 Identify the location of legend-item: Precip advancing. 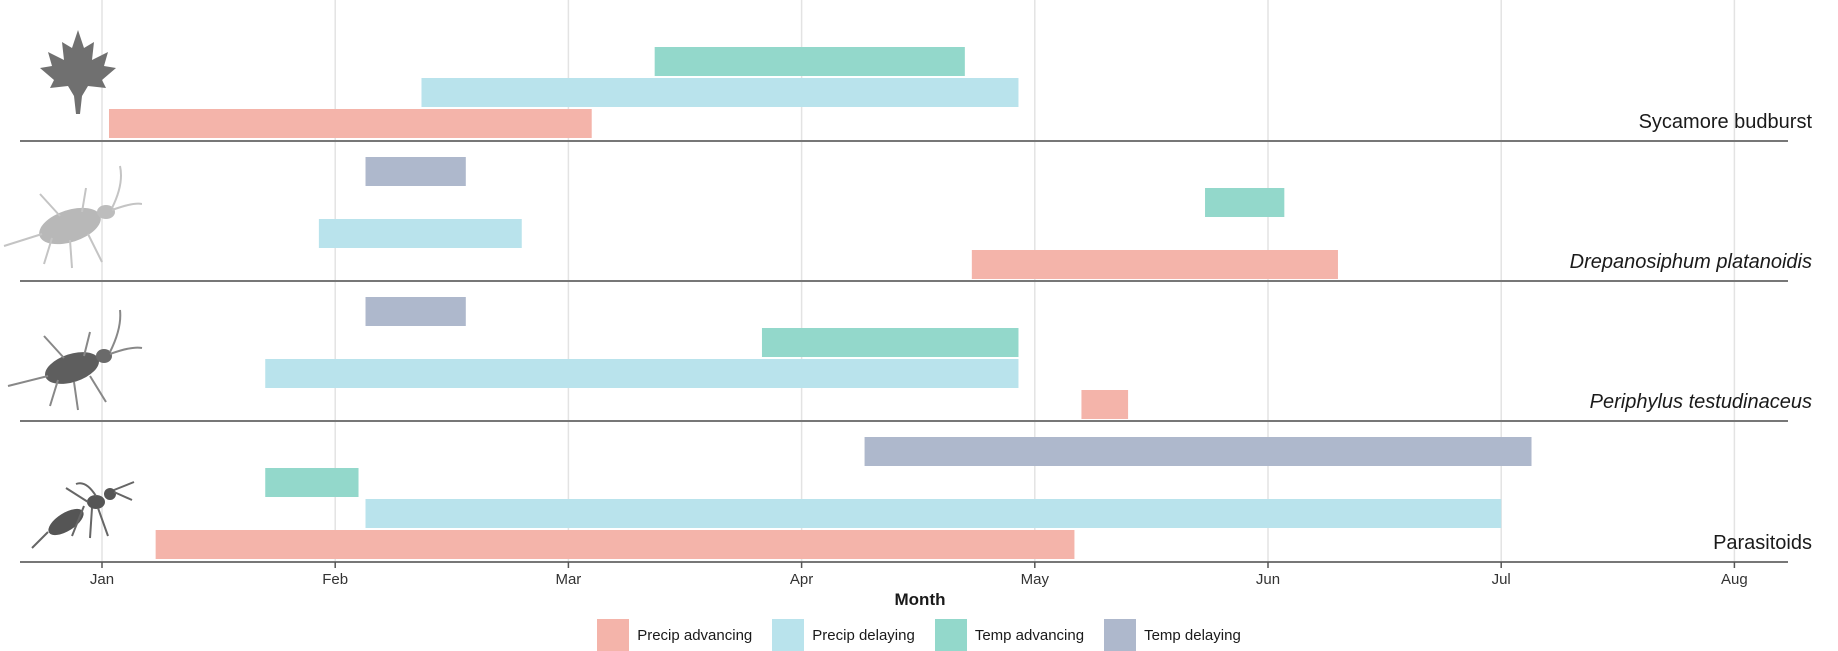
(674, 635).